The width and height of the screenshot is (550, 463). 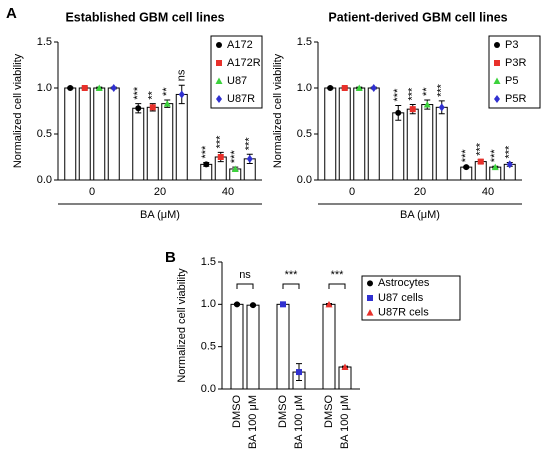 What do you see at coordinates (240, 45) in the screenshot?
I see `legend-label: A172` at bounding box center [240, 45].